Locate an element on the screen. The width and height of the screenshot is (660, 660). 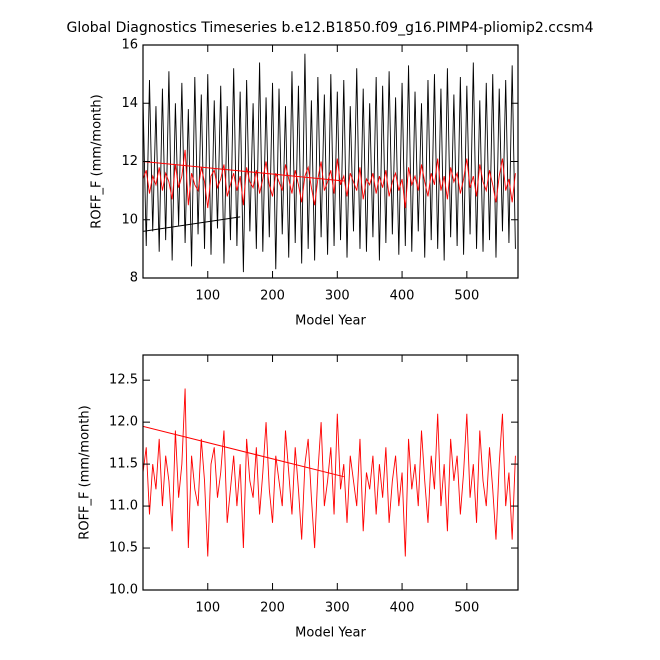
y-tick-label: 12.0 is located at coordinates (123, 422).